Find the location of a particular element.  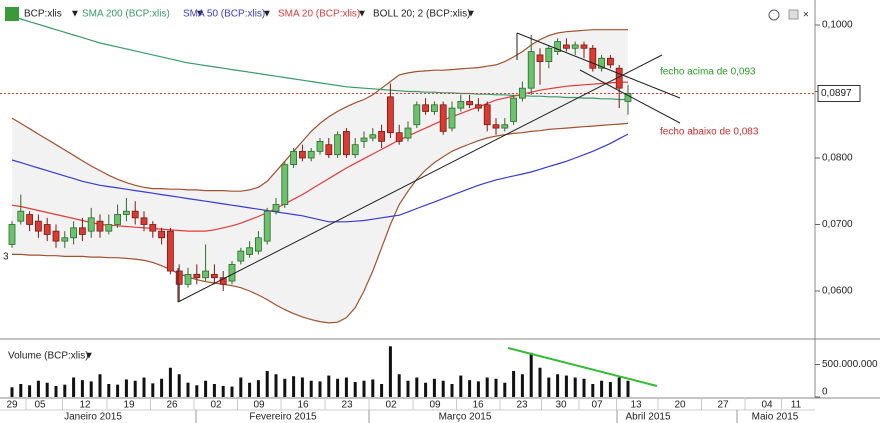

annotation: fecho abaixo de 0,083 is located at coordinates (709, 132).